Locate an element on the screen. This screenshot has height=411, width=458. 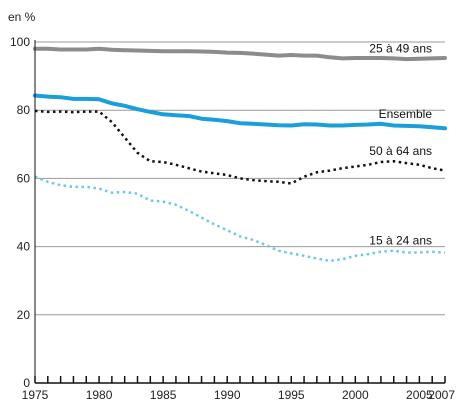
y-tick-label-40: 40 is located at coordinates (24, 247).